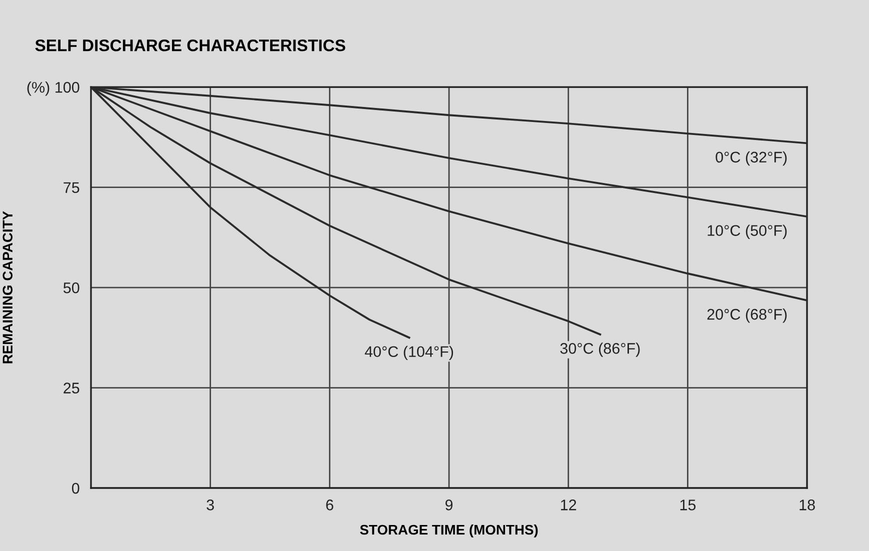  What do you see at coordinates (600, 349) in the screenshot?
I see `series-label: 30°C (86°F)` at bounding box center [600, 349].